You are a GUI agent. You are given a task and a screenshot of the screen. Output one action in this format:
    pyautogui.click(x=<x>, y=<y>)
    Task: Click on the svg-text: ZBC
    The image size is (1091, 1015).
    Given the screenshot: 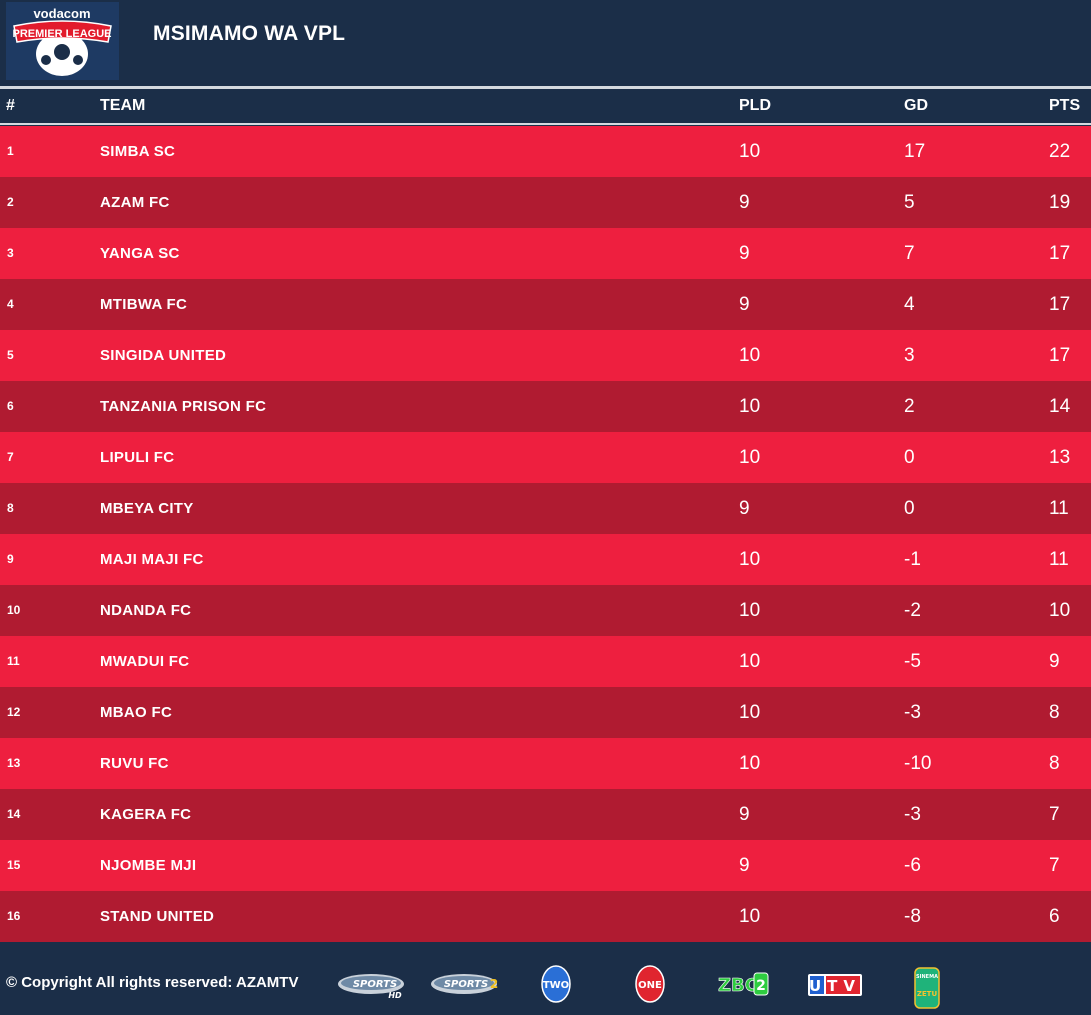 What is the action you would take?
    pyautogui.click(x=738, y=985)
    